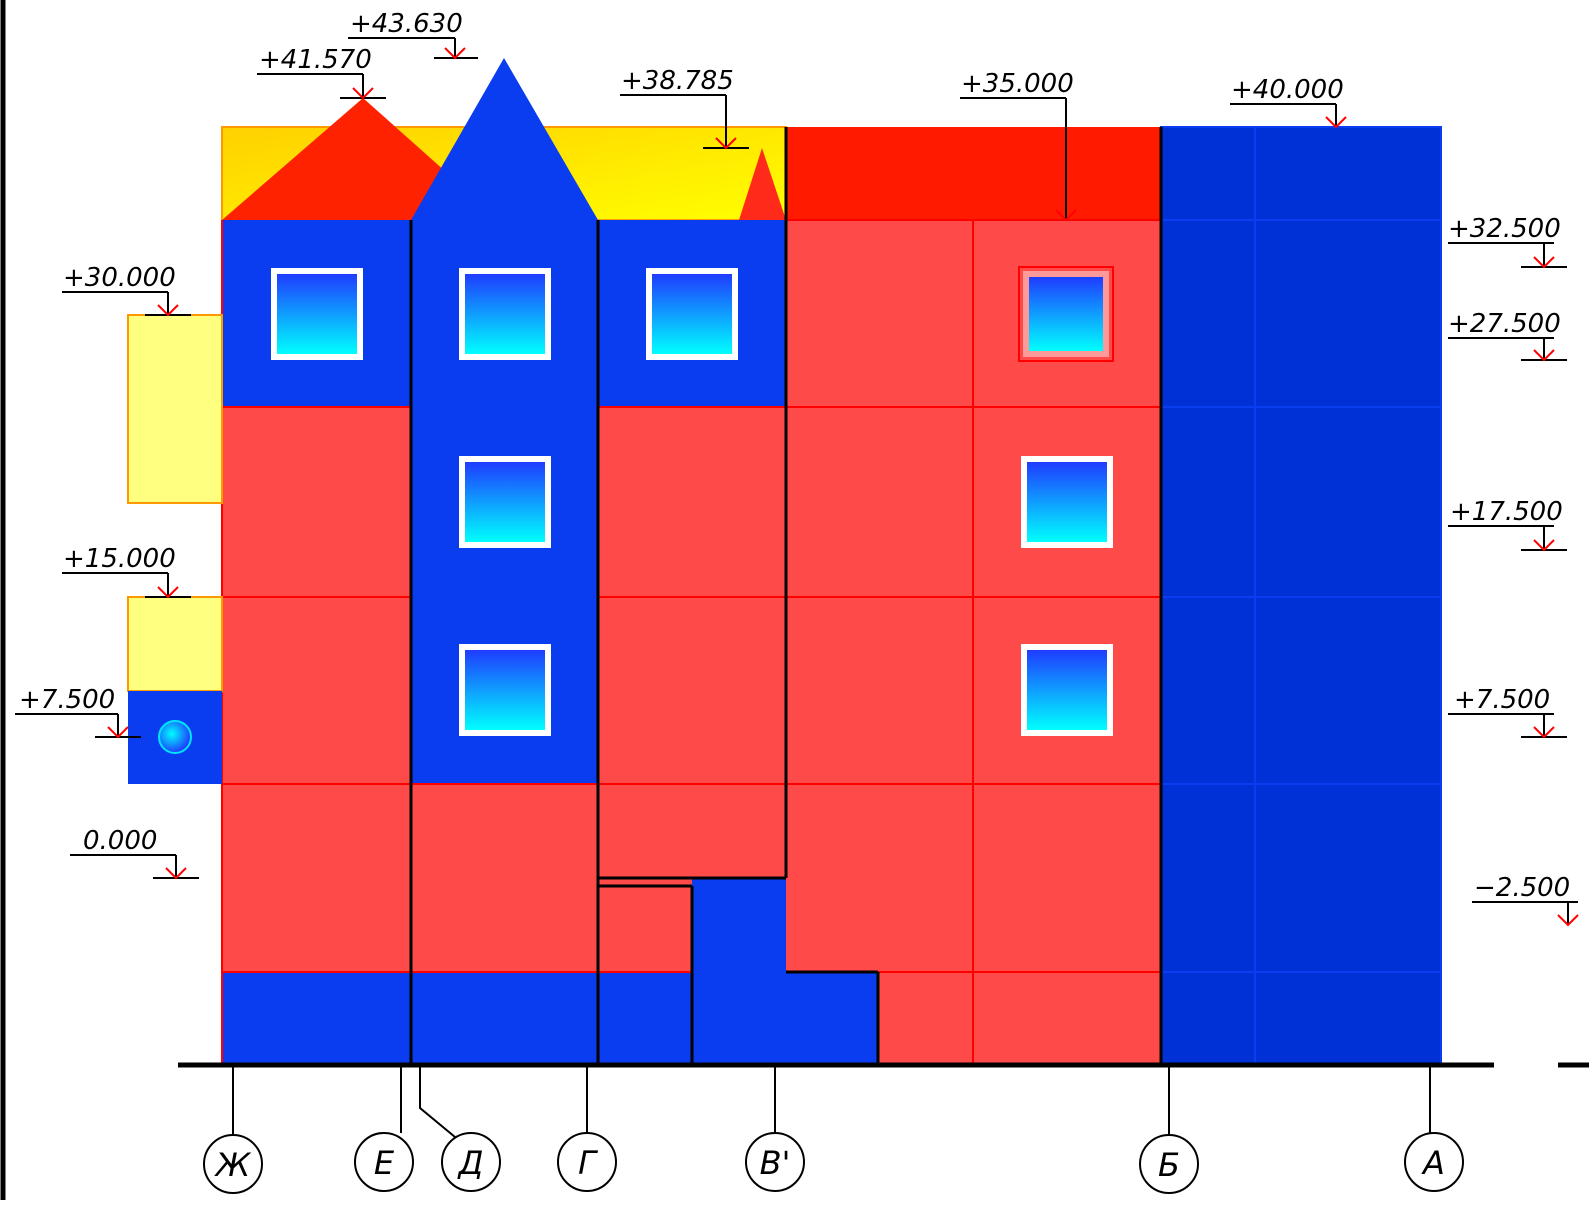  I want to click on elevation-27500: +27.500, so click(1504, 324).